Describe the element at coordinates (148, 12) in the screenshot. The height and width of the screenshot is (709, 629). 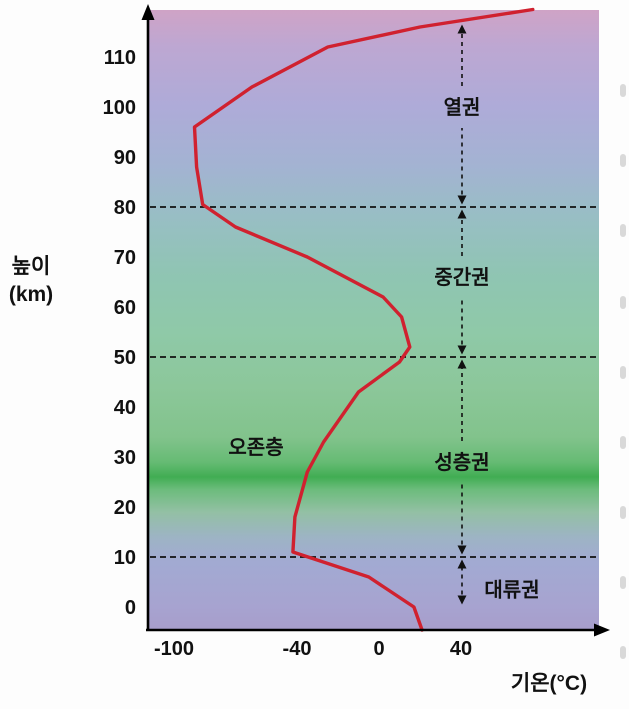
I see `y-axis-arrow-icon` at that location.